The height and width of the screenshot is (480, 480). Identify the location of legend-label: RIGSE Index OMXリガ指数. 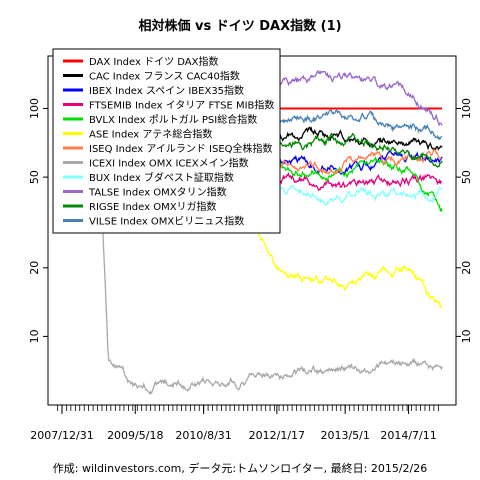
(153, 206).